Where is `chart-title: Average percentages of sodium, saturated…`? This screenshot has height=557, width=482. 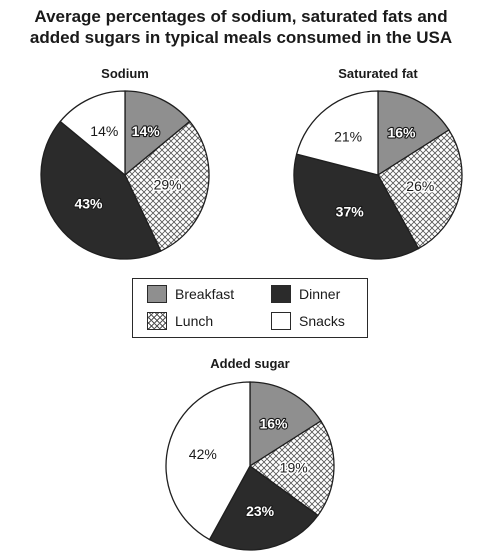 chart-title: Average percentages of sodium, saturated… is located at coordinates (241, 27).